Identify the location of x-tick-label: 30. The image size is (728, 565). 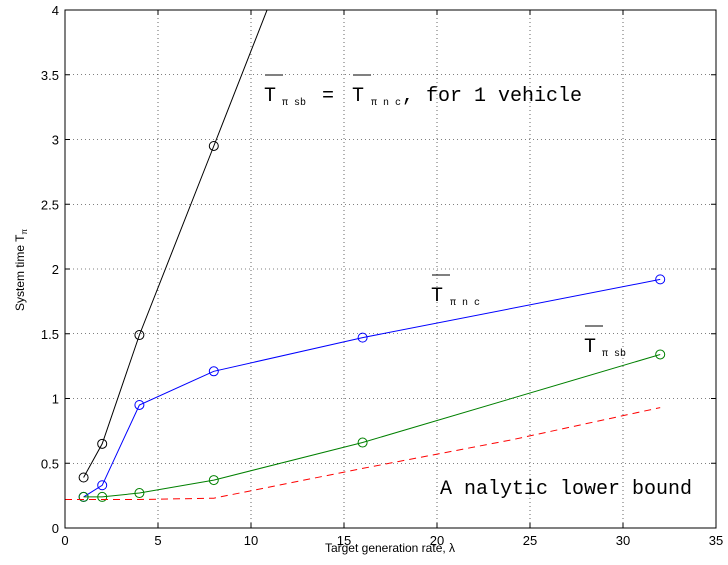
(623, 540).